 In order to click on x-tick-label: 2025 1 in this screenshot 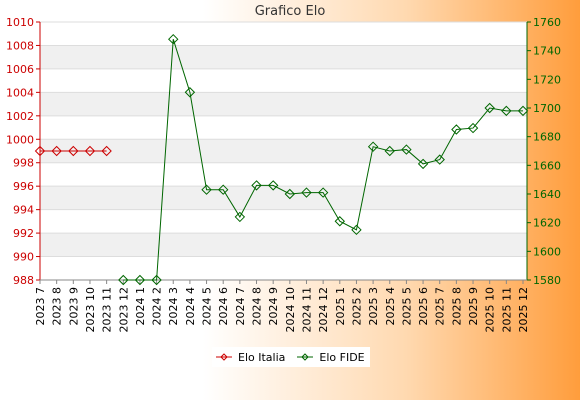, I will do `click(340, 306)`.